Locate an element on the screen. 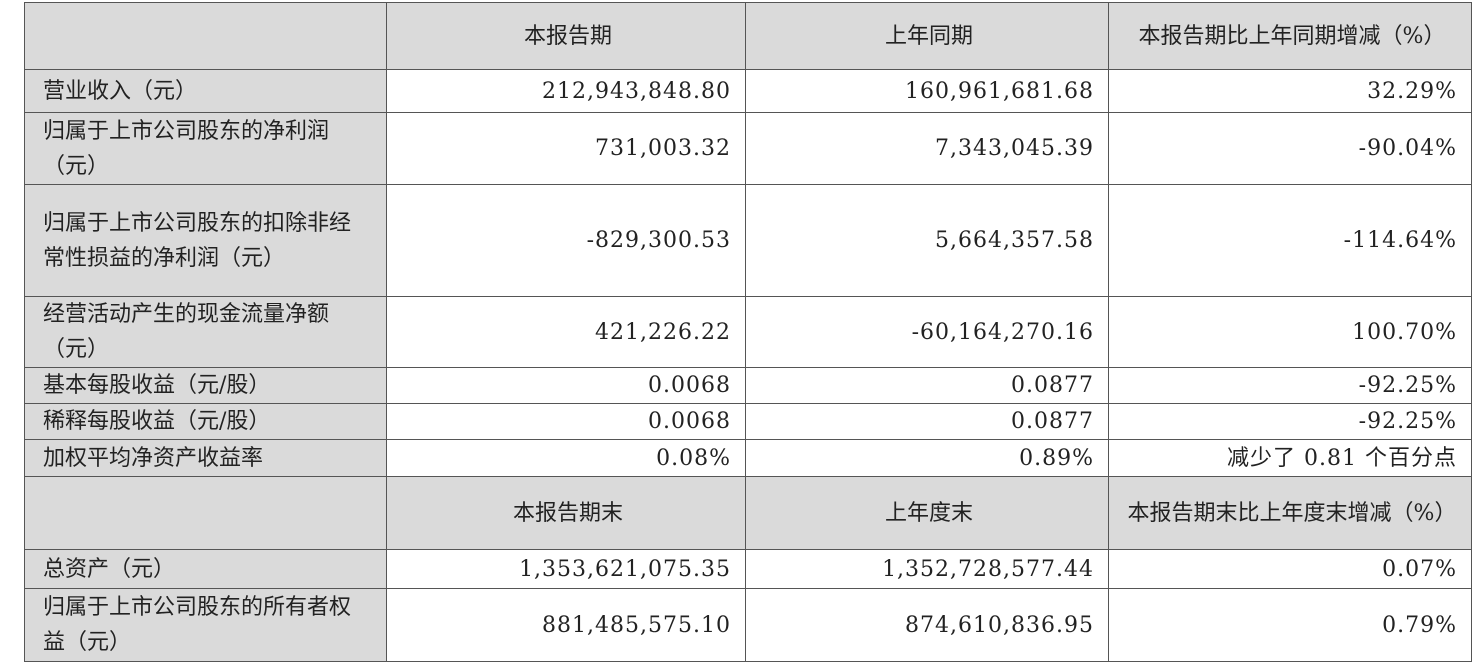 The image size is (1481, 668). current-value: 0.08% is located at coordinates (566, 458).